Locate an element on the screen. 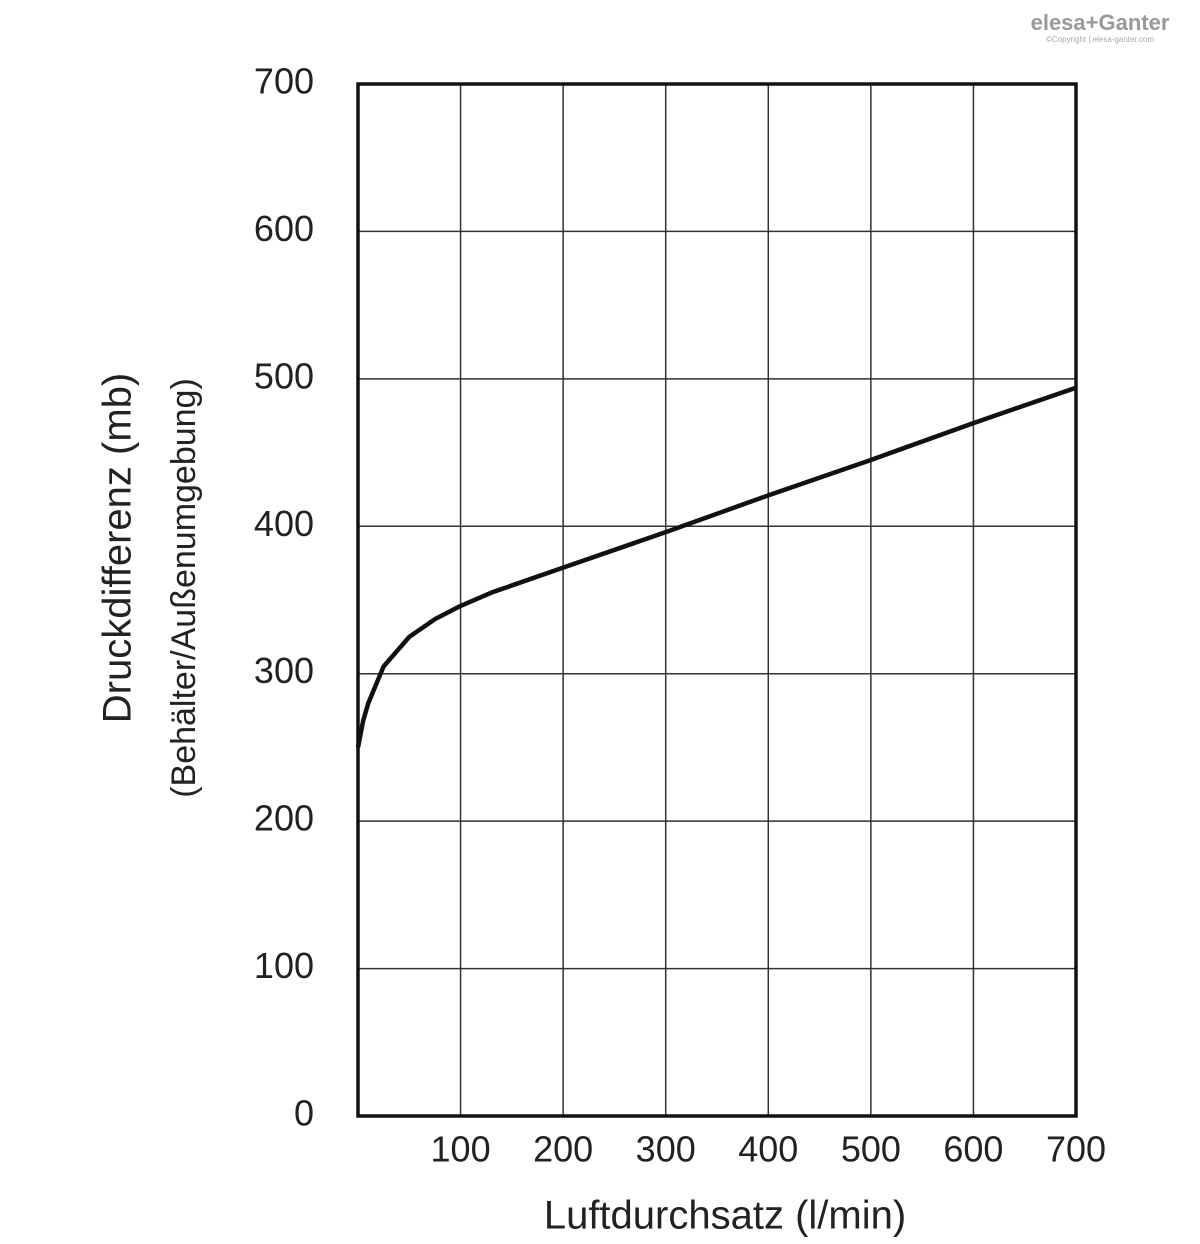  y-tick-label: 700 is located at coordinates (284, 81).